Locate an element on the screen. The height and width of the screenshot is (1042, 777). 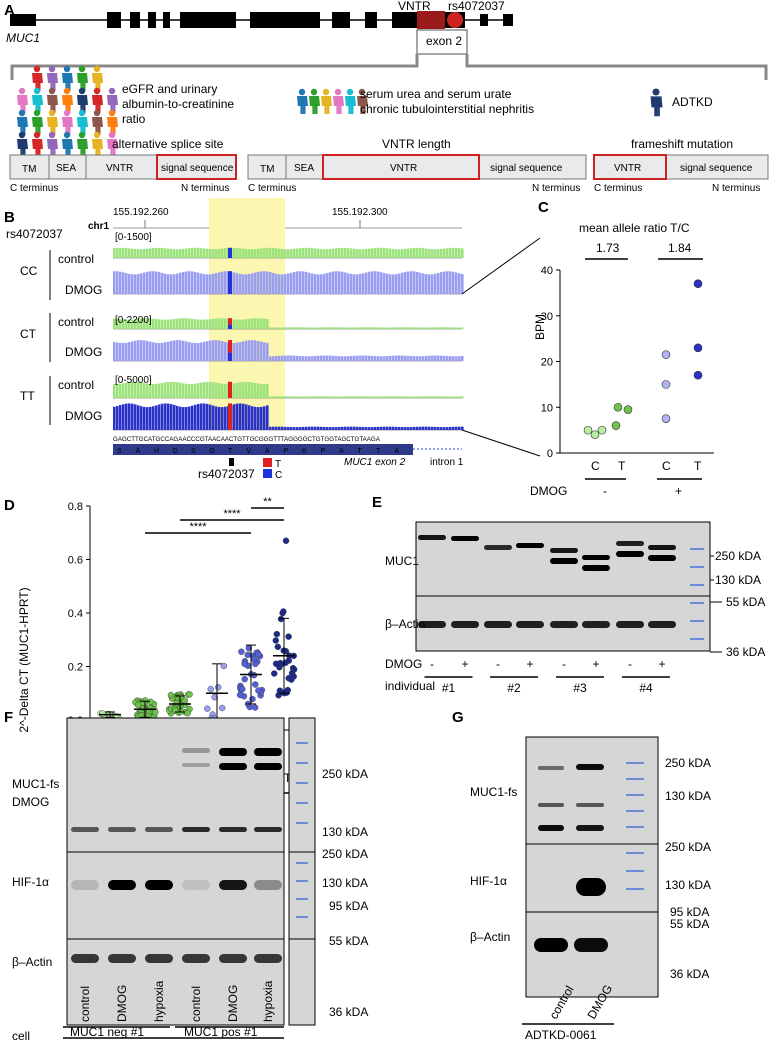
f-lane-label: DMOG is located at coordinates (233, 1003).